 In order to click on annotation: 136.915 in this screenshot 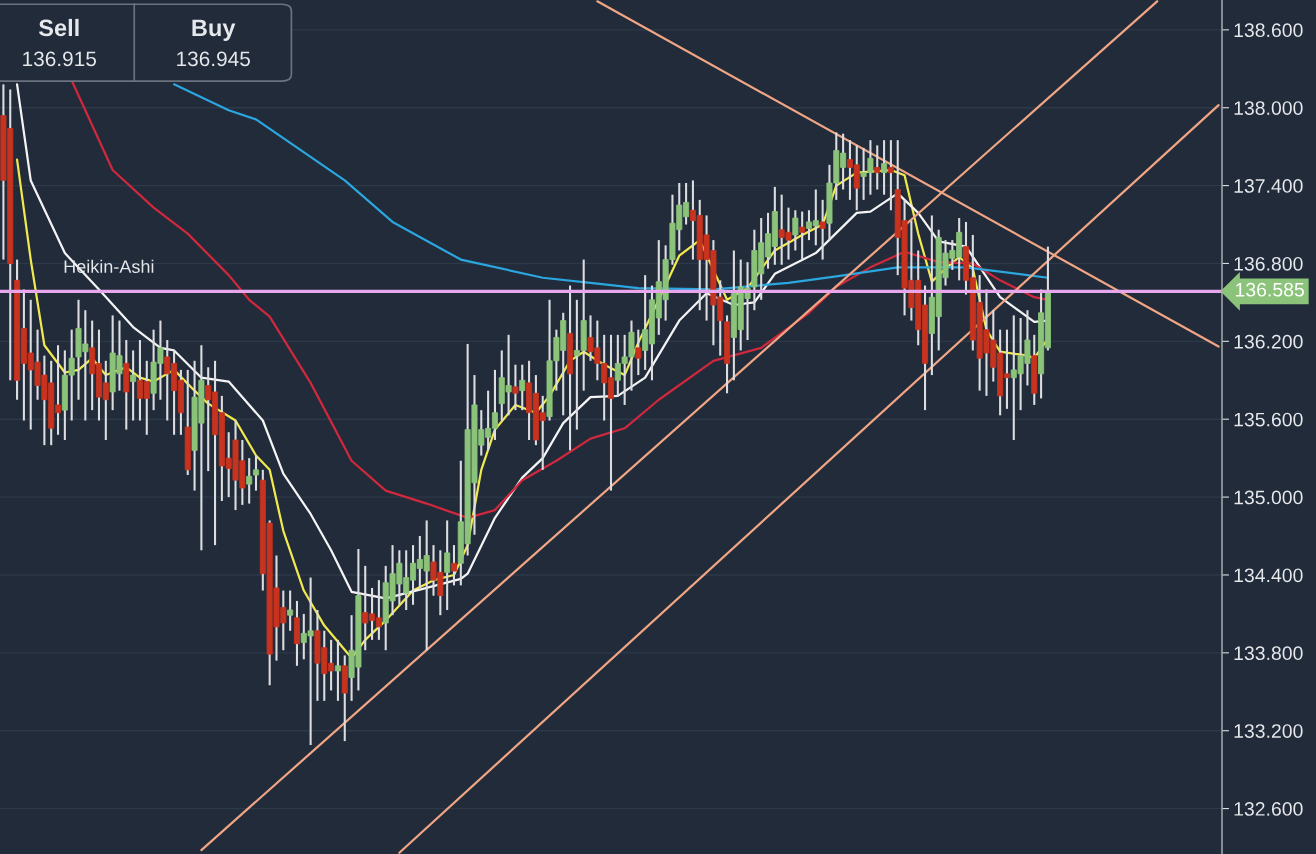, I will do `click(59, 59)`.